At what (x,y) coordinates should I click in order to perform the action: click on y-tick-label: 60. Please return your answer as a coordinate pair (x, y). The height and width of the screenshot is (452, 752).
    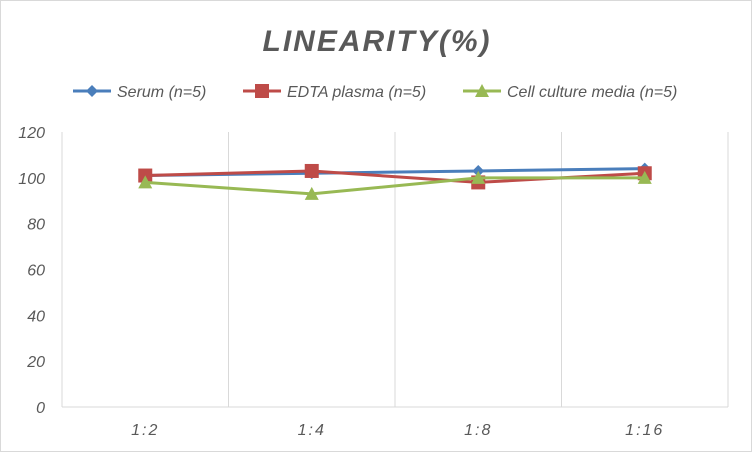
    Looking at the image, I should click on (36, 271).